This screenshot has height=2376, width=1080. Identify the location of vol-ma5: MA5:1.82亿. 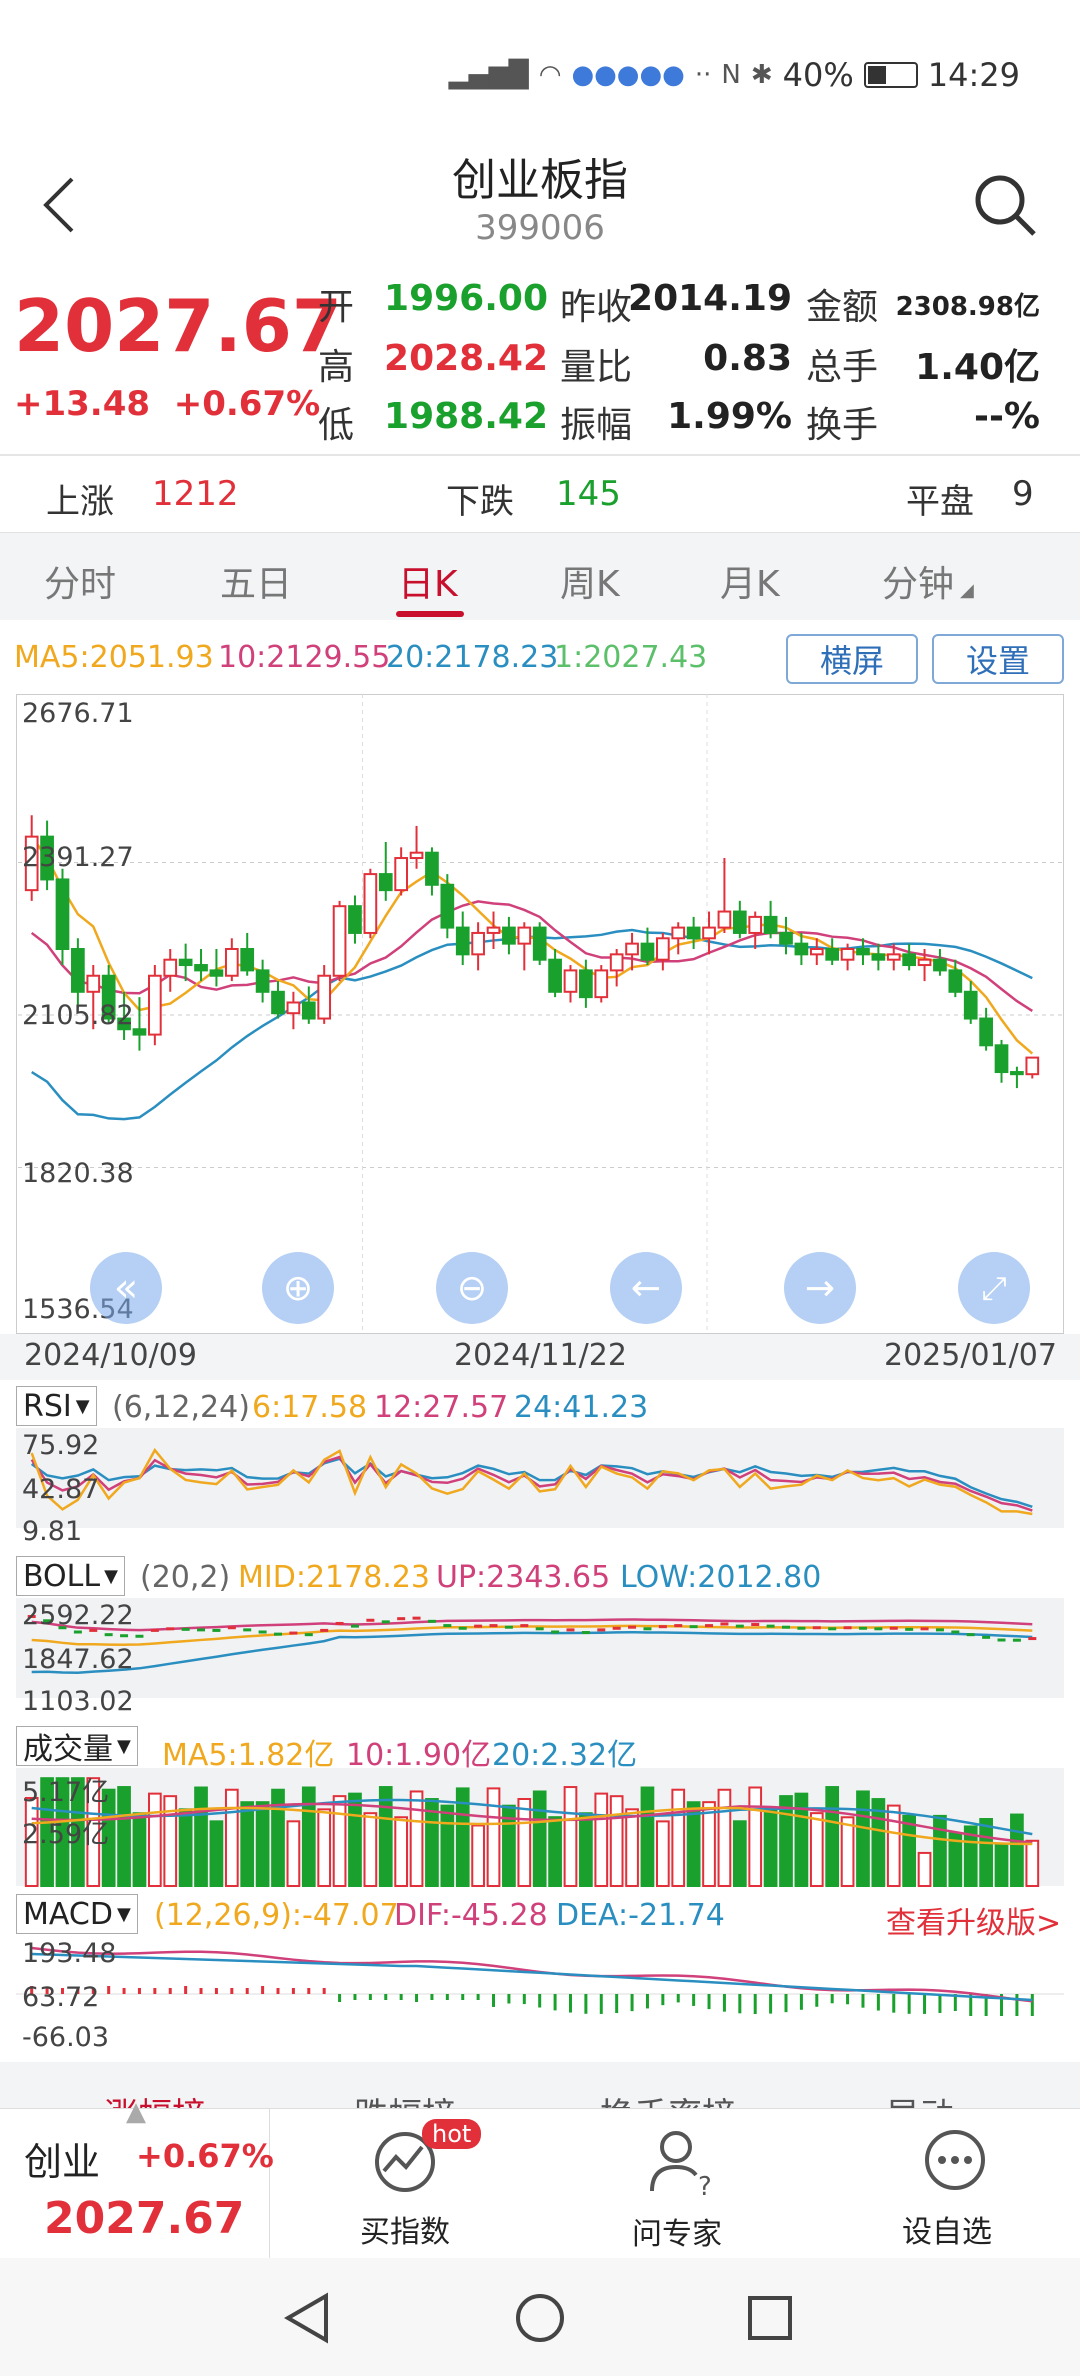
(248, 1755).